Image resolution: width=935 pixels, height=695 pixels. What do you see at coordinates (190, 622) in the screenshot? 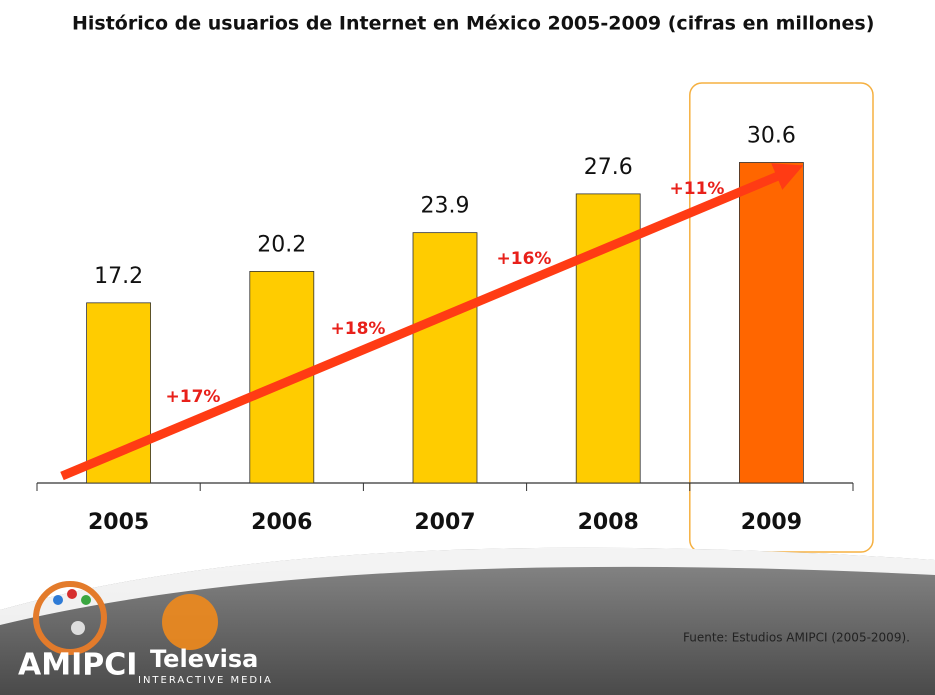
I see `logo-sphere` at bounding box center [190, 622].